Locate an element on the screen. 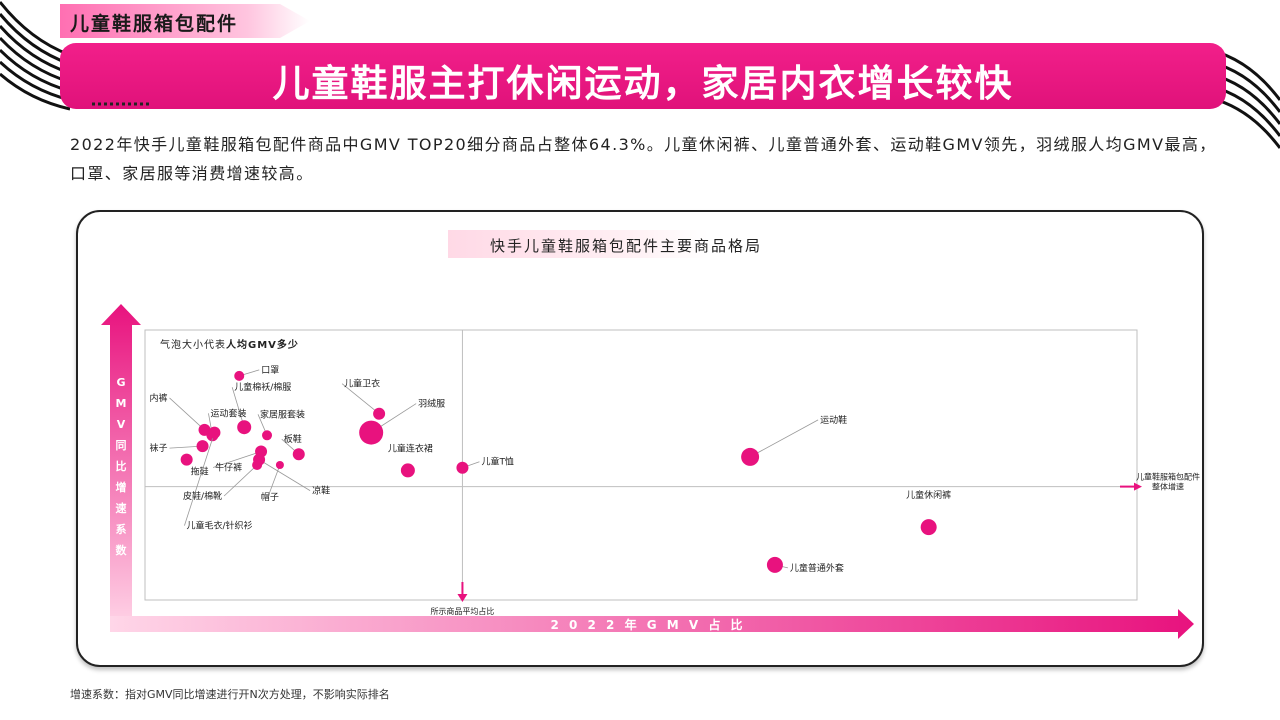  bubble-label-10: 帽子 is located at coordinates (270, 497).